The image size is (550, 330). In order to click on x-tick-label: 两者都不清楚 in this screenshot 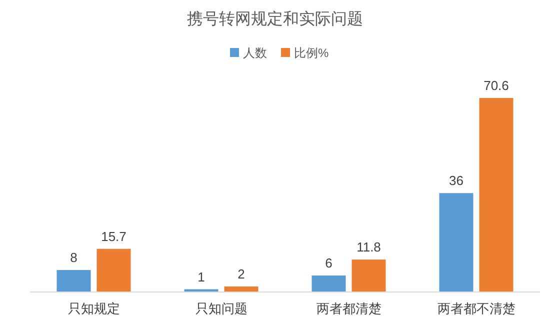, I will do `click(476, 308)`.